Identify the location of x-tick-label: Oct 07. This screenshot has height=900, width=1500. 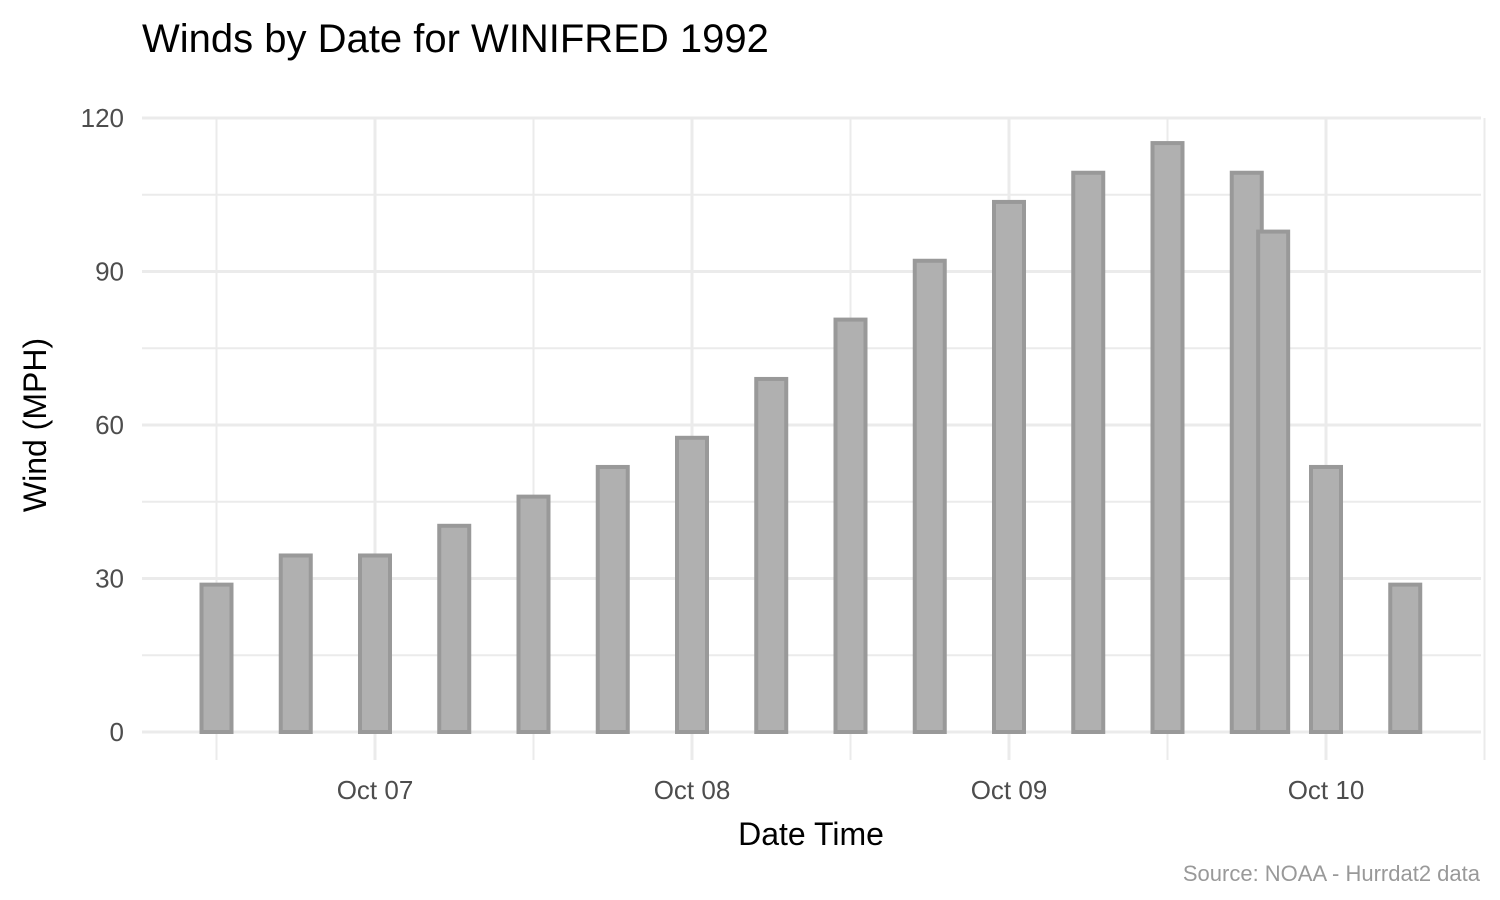
(375, 790).